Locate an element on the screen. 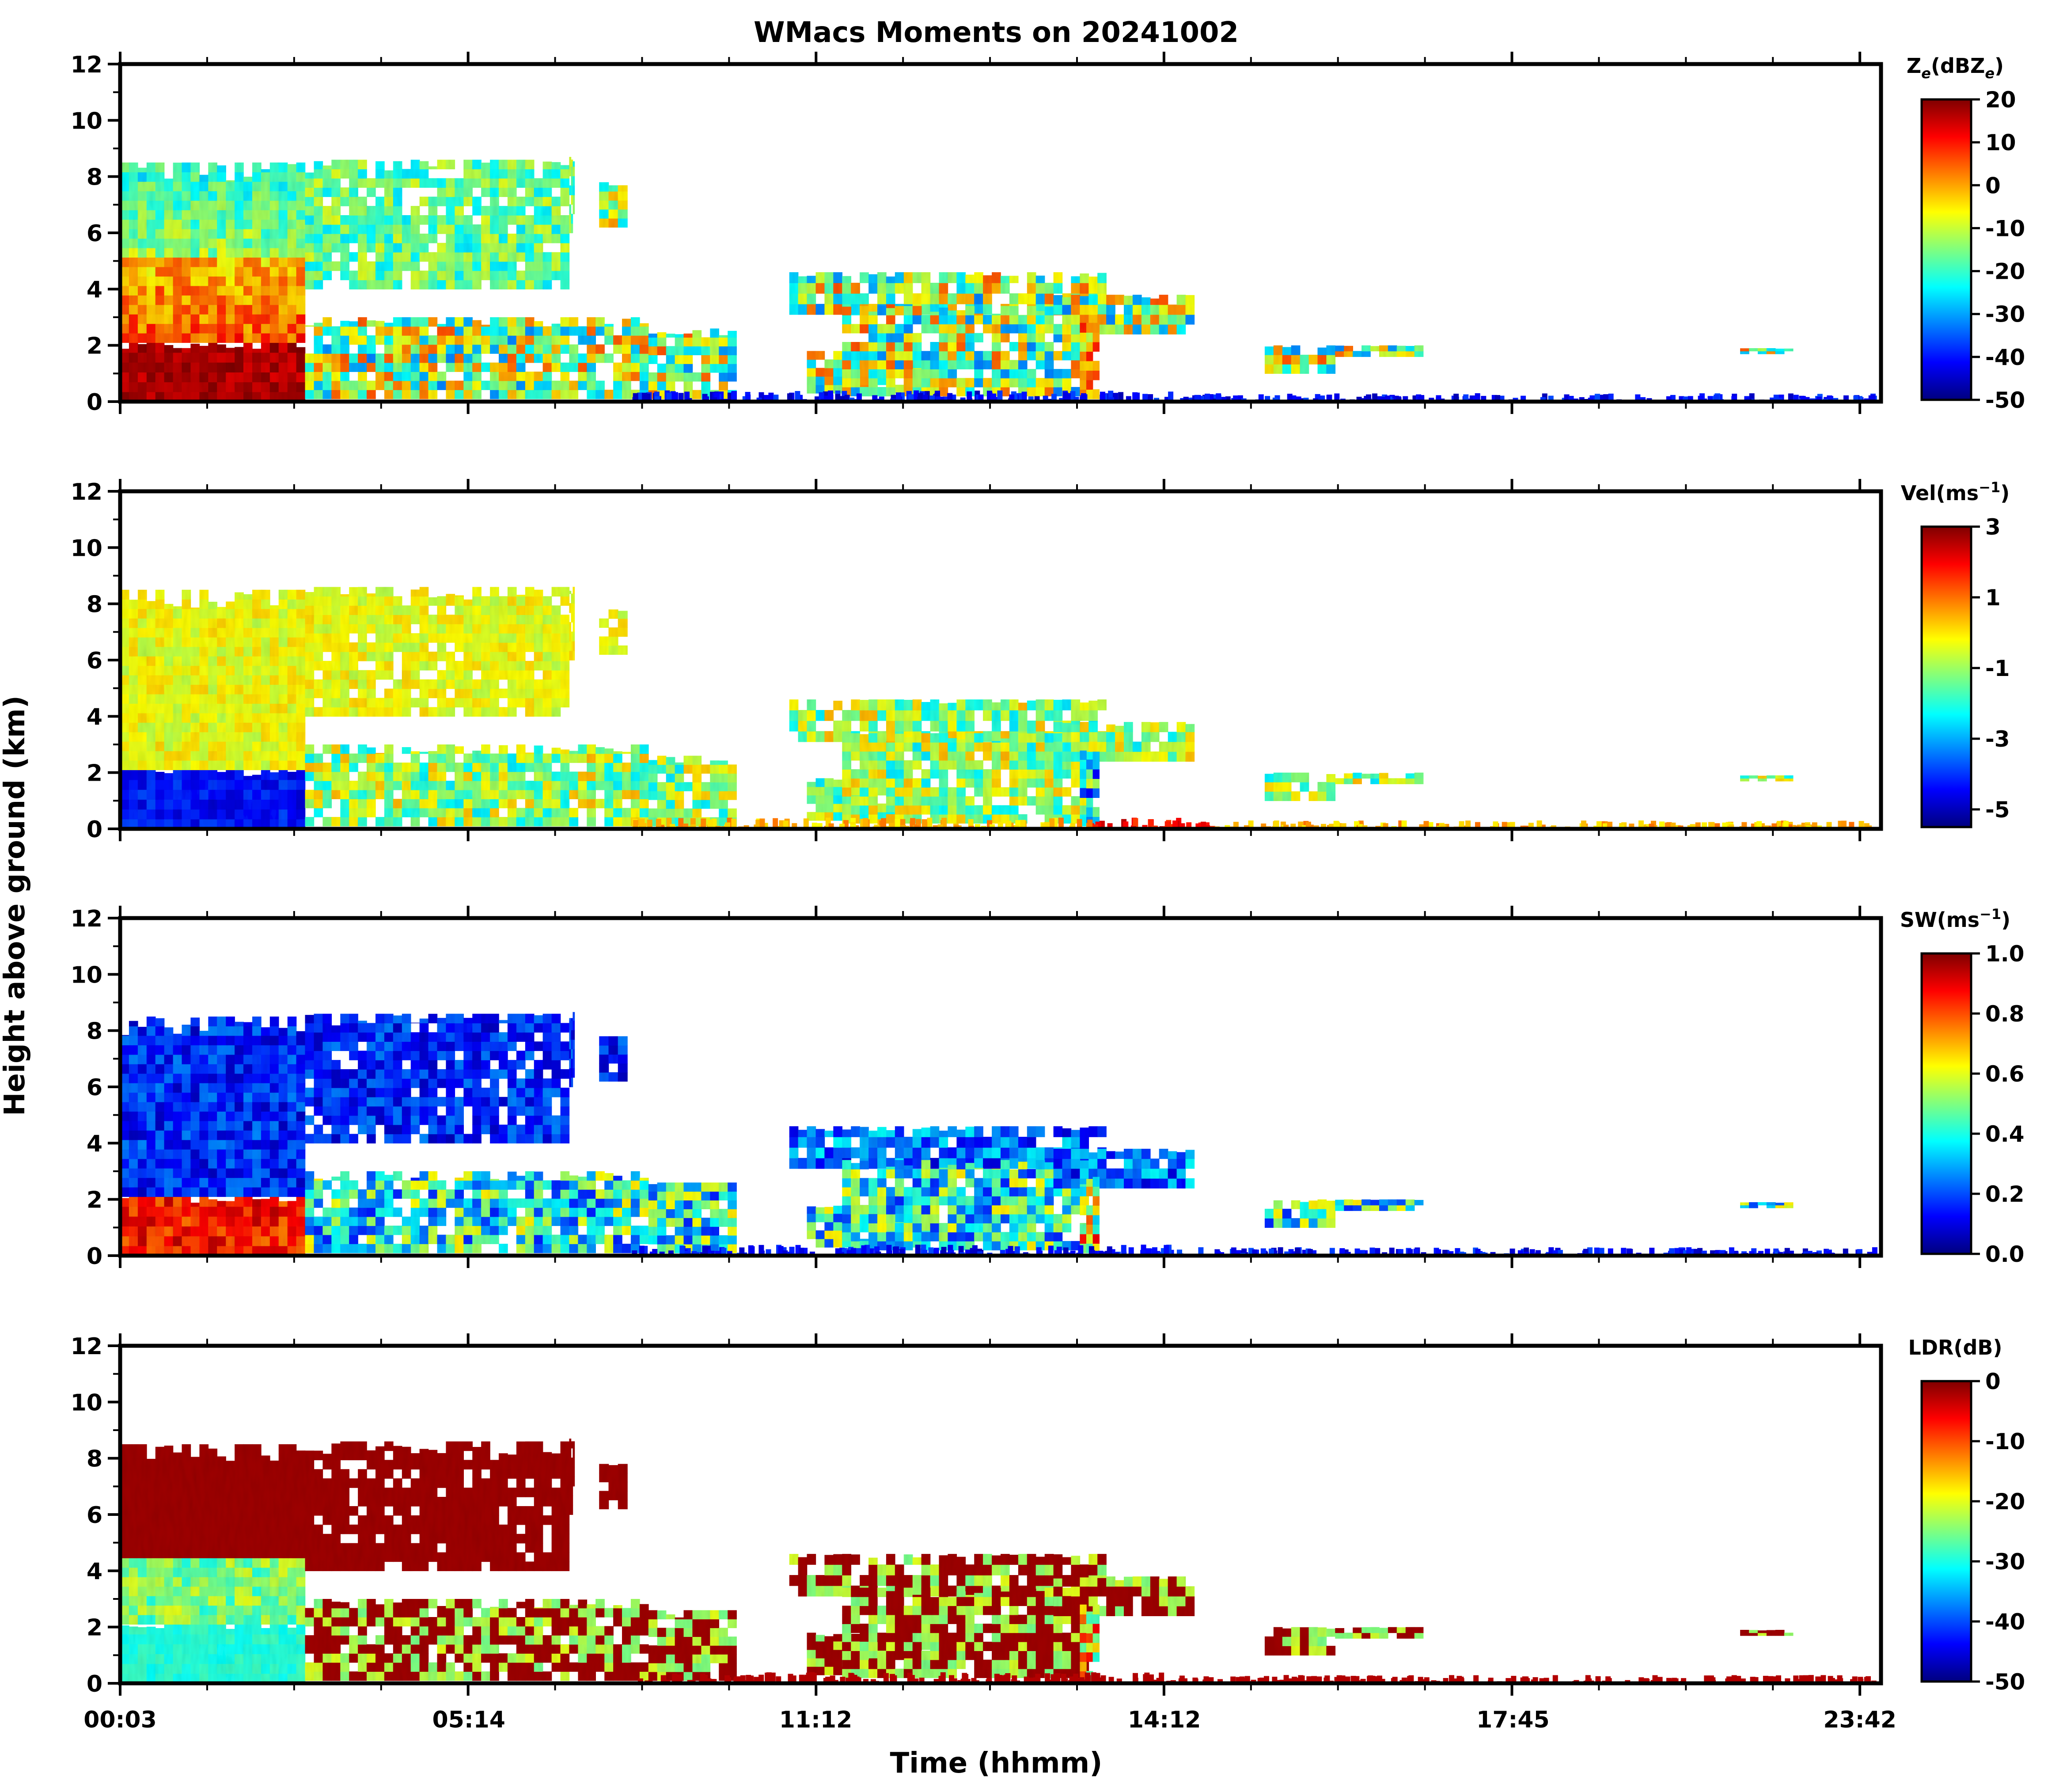 The width and height of the screenshot is (2063, 1792). colorbar-tick-label: 3 is located at coordinates (1993, 527).